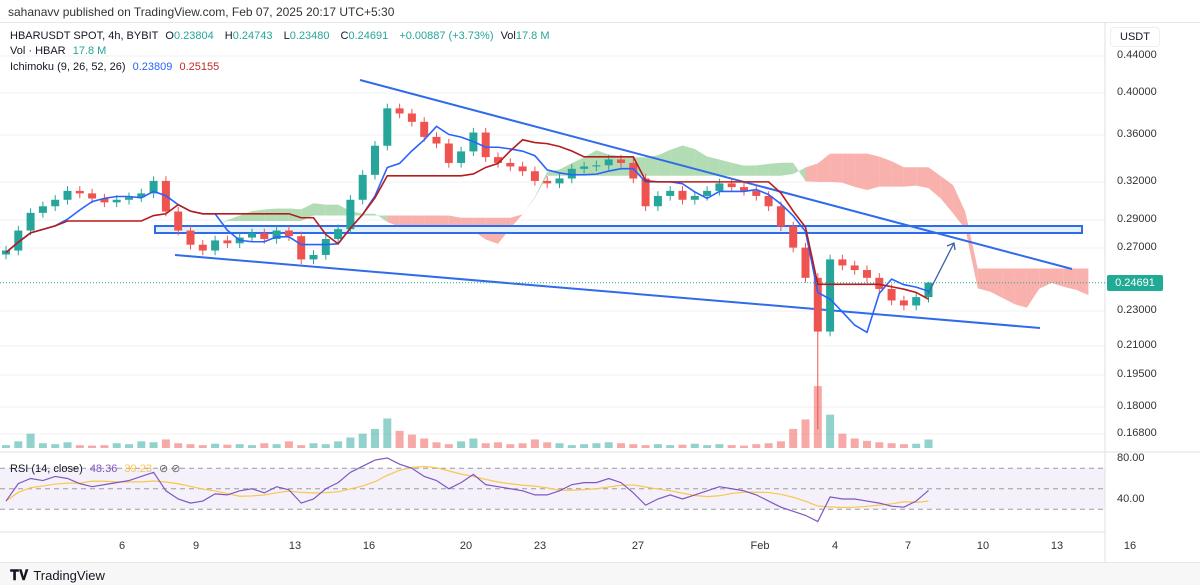 The height and width of the screenshot is (585, 1200). I want to click on time-tick: 7, so click(908, 546).